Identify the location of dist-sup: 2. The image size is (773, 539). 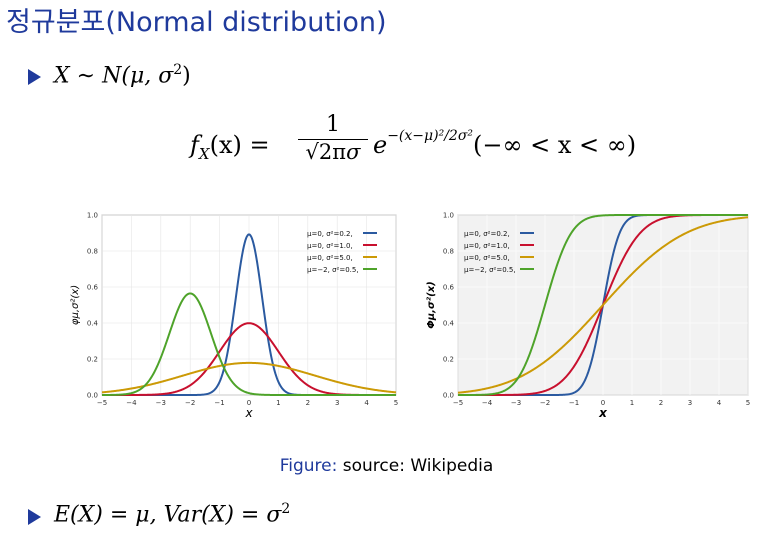
(178, 70).